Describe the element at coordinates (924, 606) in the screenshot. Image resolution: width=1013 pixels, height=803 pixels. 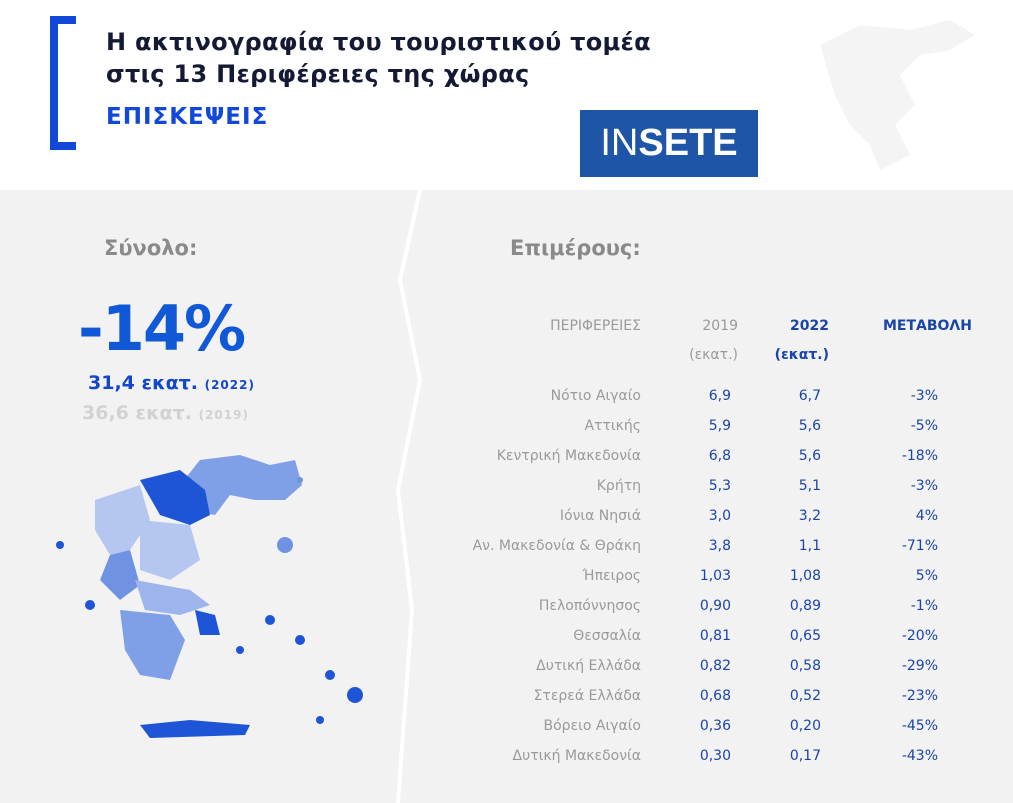
I see `change-value: -1%` at that location.